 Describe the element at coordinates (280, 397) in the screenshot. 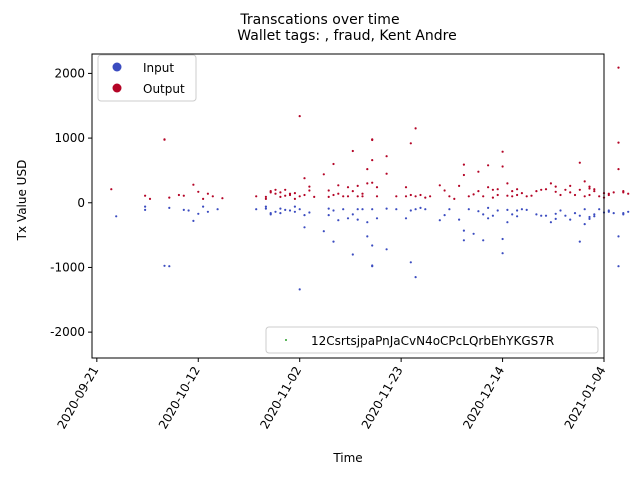

I see `x-tick-label: 2020-11-02` at that location.